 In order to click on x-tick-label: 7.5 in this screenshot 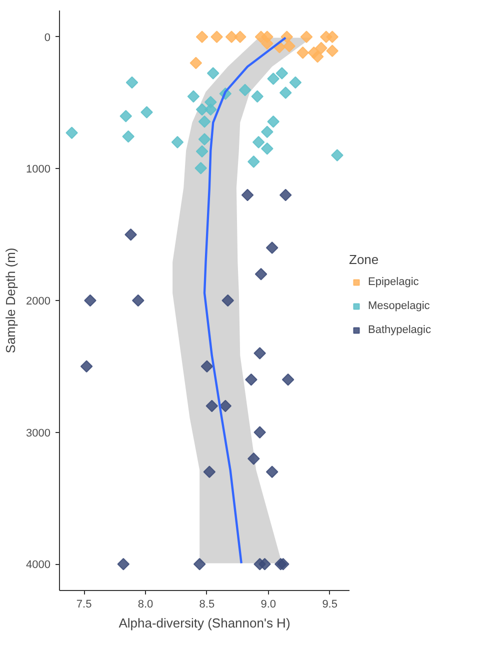, I will do `click(84, 604)`.